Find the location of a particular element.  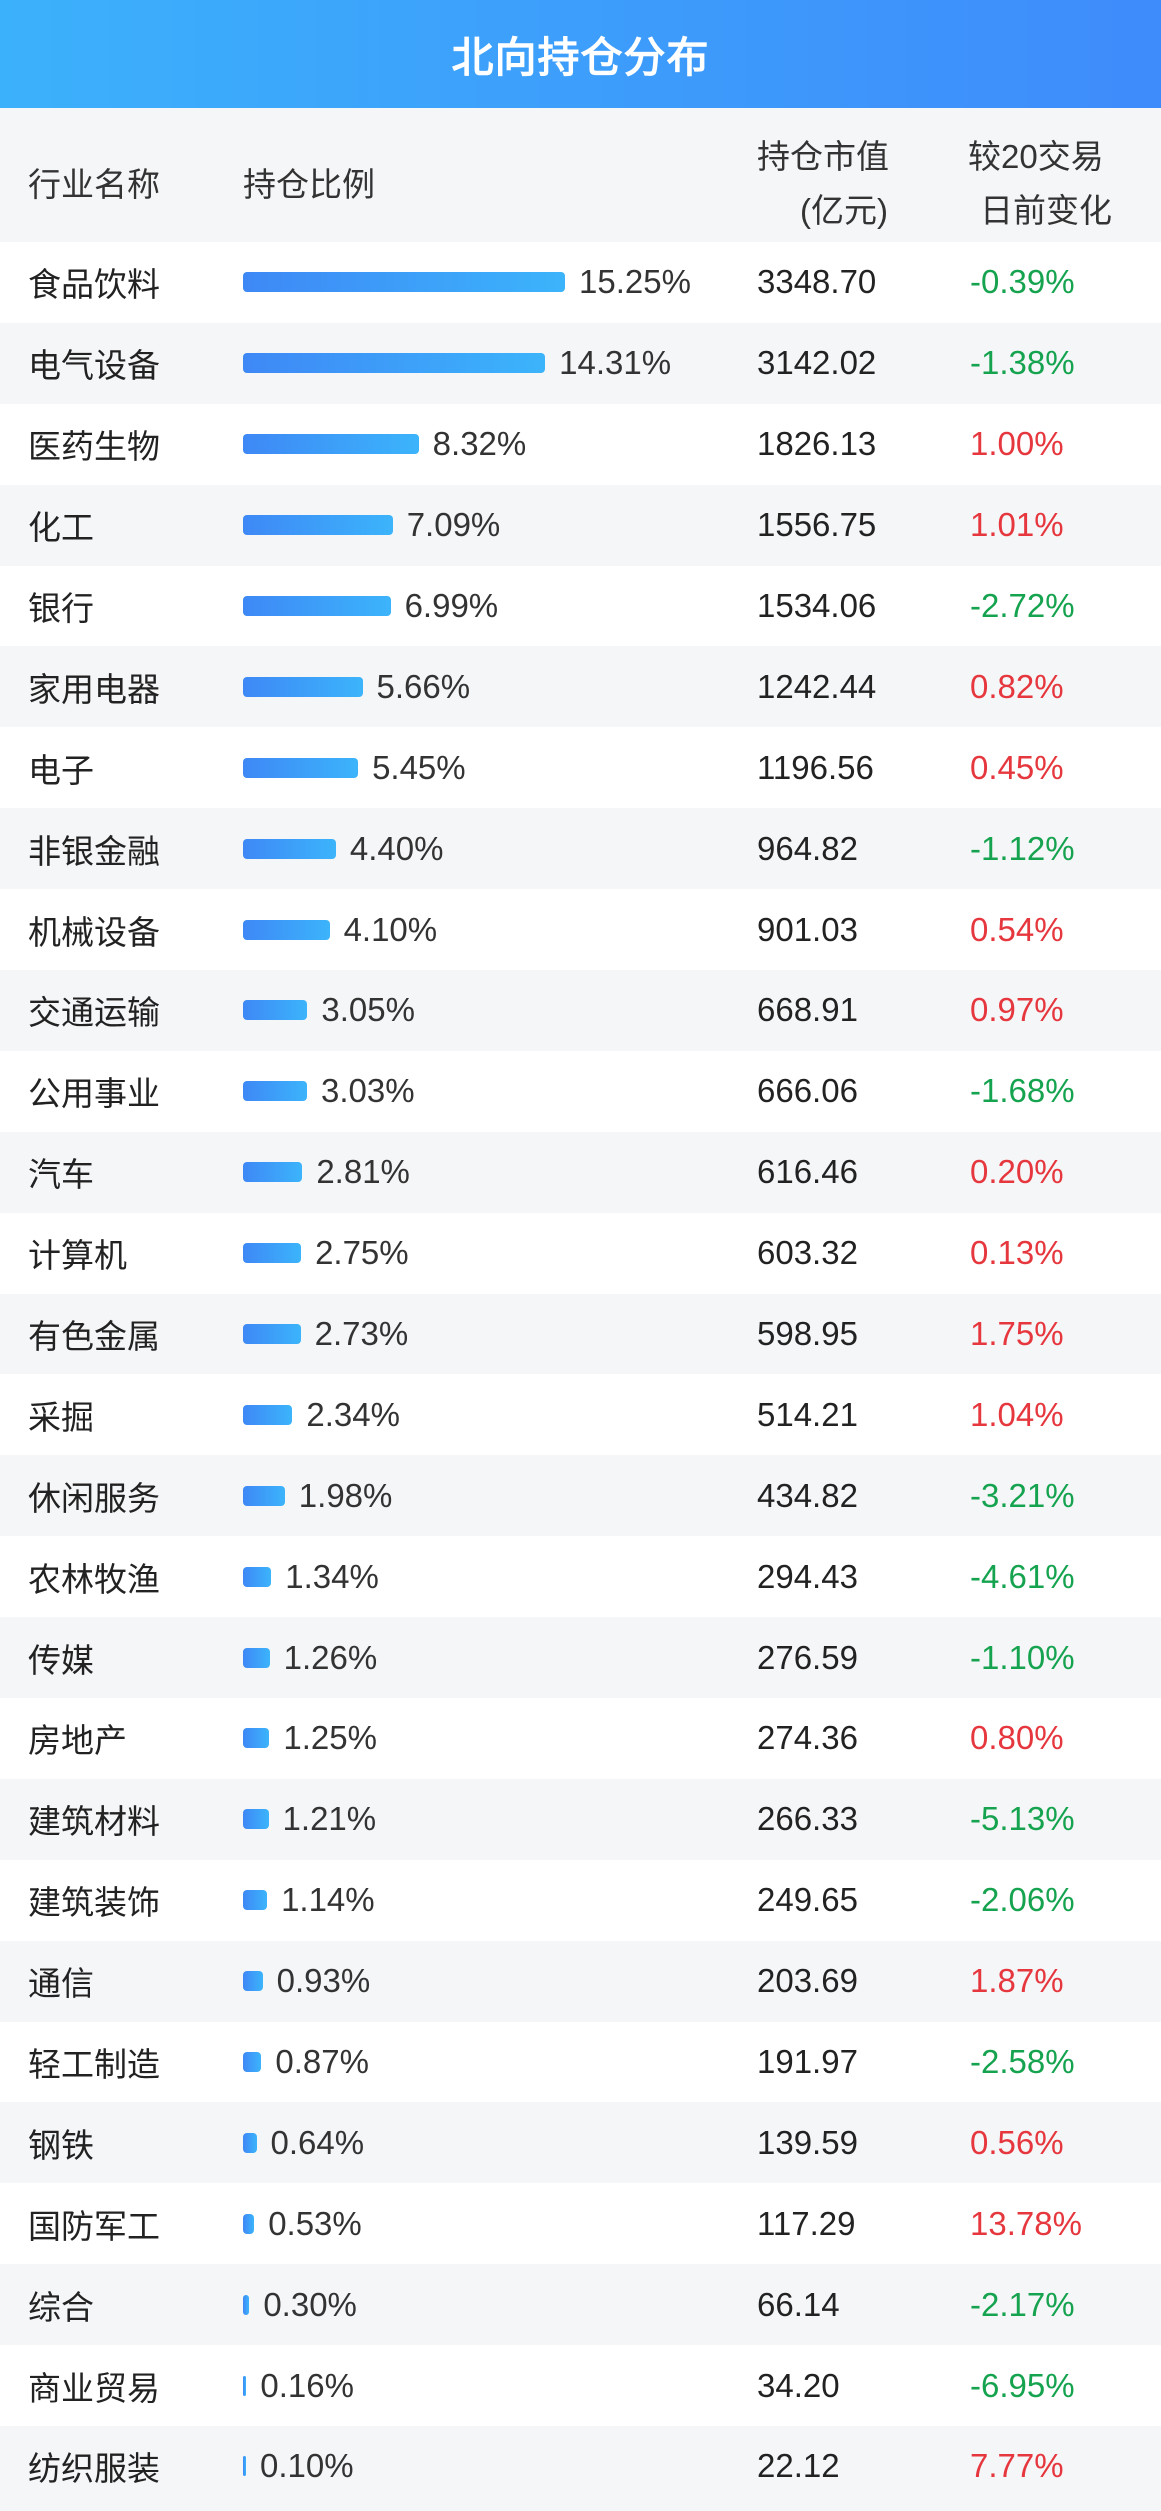

ratio-label: 7.09% is located at coordinates (453, 525).